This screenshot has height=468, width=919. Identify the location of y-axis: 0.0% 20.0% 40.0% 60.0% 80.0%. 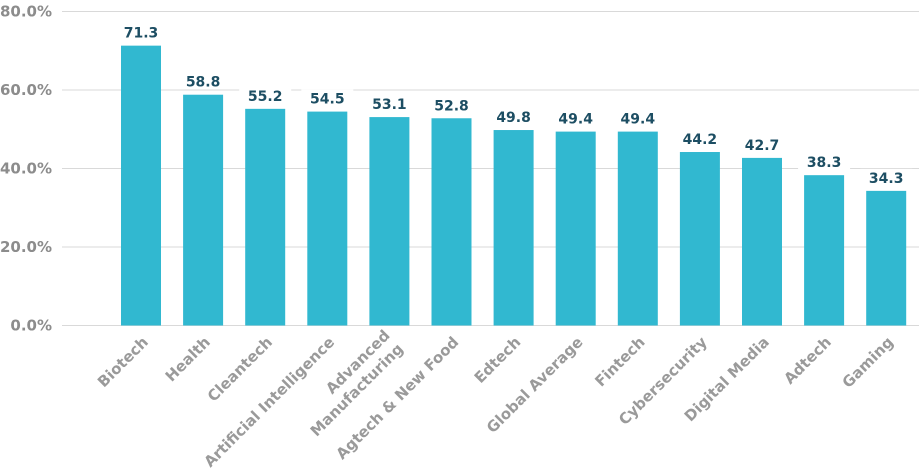
(26, 169).